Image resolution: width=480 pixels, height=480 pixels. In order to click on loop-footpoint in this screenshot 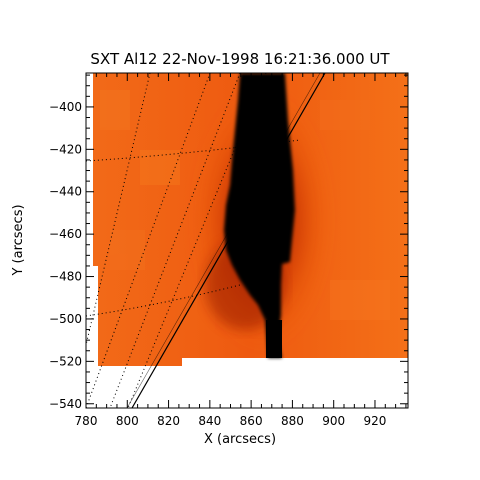, I will do `click(274, 339)`.